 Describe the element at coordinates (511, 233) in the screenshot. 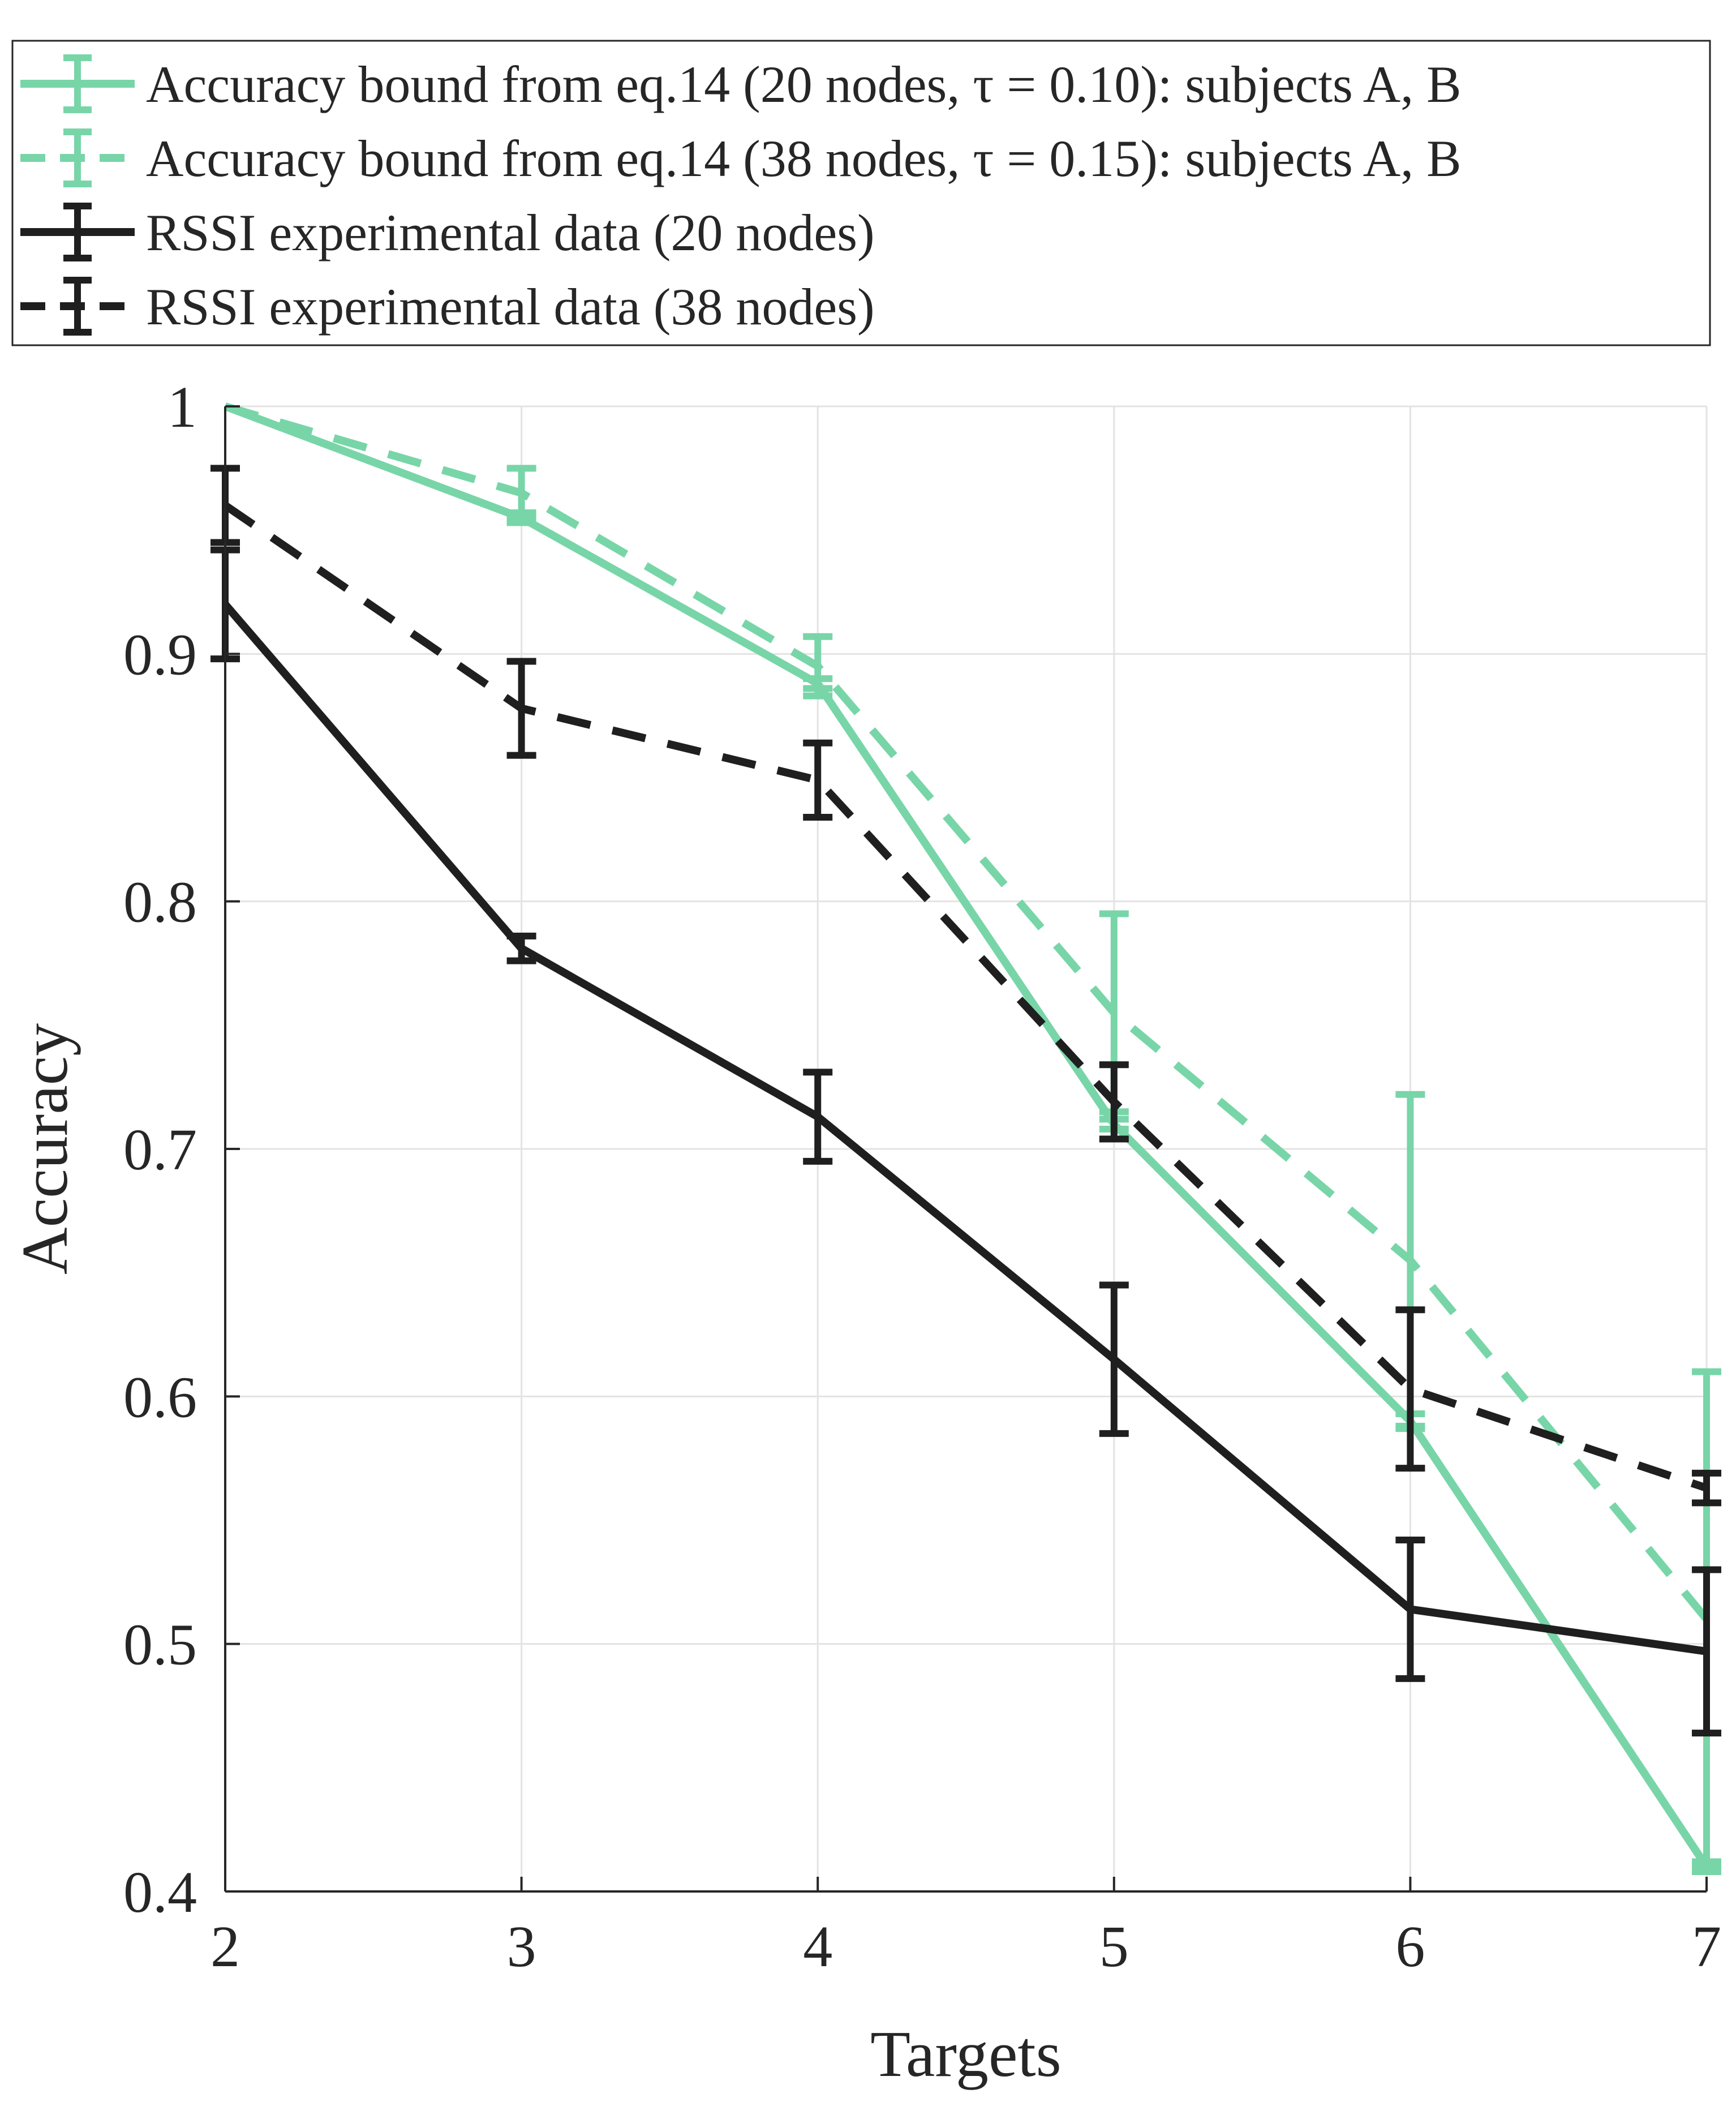

I see `legend-label: RSSI experimental data (20 nodes)` at that location.